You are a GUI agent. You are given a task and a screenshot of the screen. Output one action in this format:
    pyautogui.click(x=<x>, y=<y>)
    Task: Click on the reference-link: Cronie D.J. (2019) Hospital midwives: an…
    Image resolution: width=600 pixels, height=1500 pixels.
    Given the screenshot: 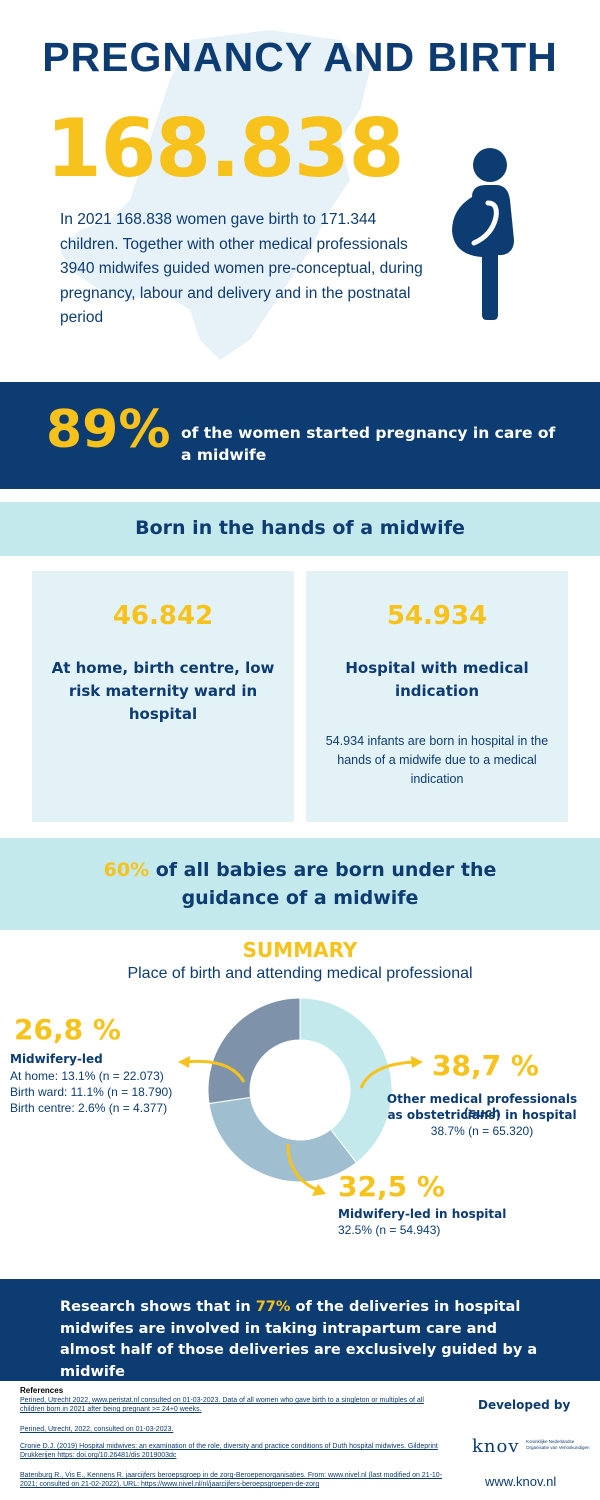 What is the action you would take?
    pyautogui.click(x=229, y=1451)
    